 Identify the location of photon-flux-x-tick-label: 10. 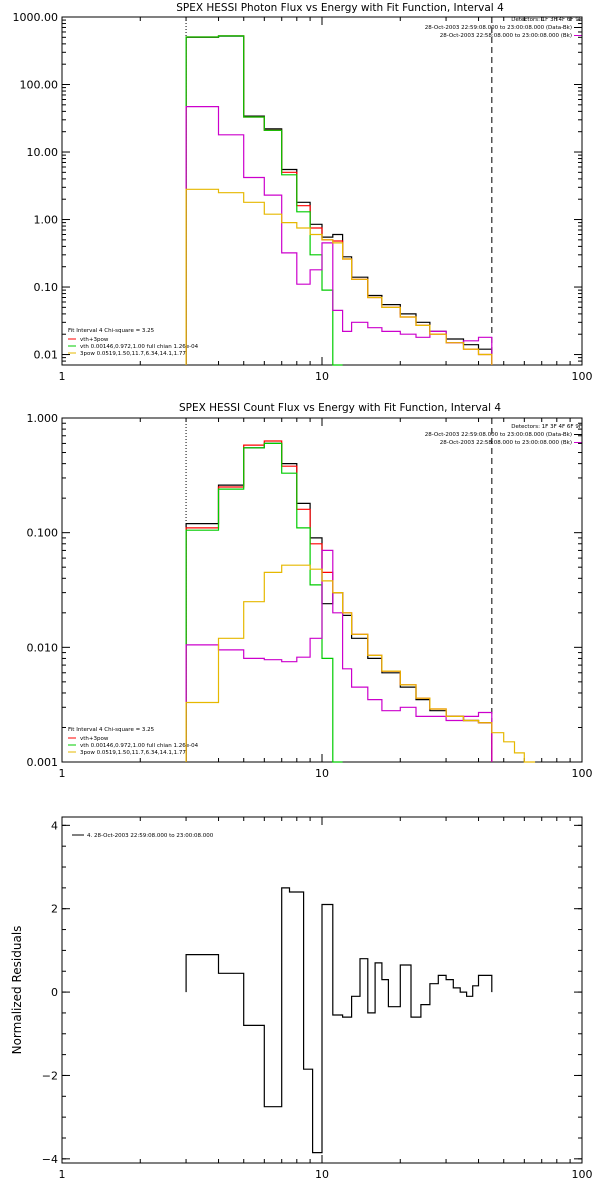
(322, 376).